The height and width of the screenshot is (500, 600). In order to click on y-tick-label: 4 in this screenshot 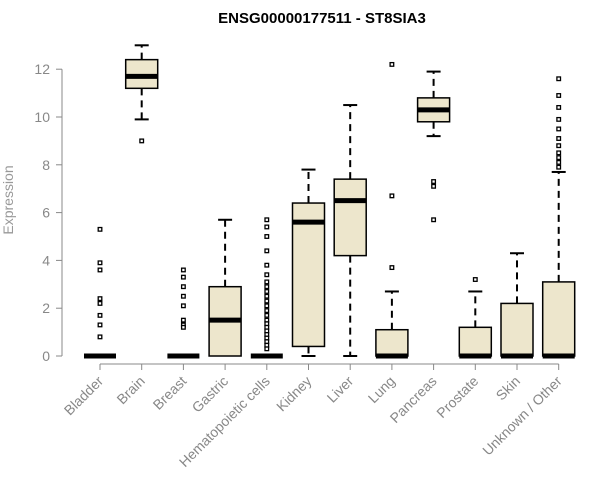, I will do `click(46, 260)`.